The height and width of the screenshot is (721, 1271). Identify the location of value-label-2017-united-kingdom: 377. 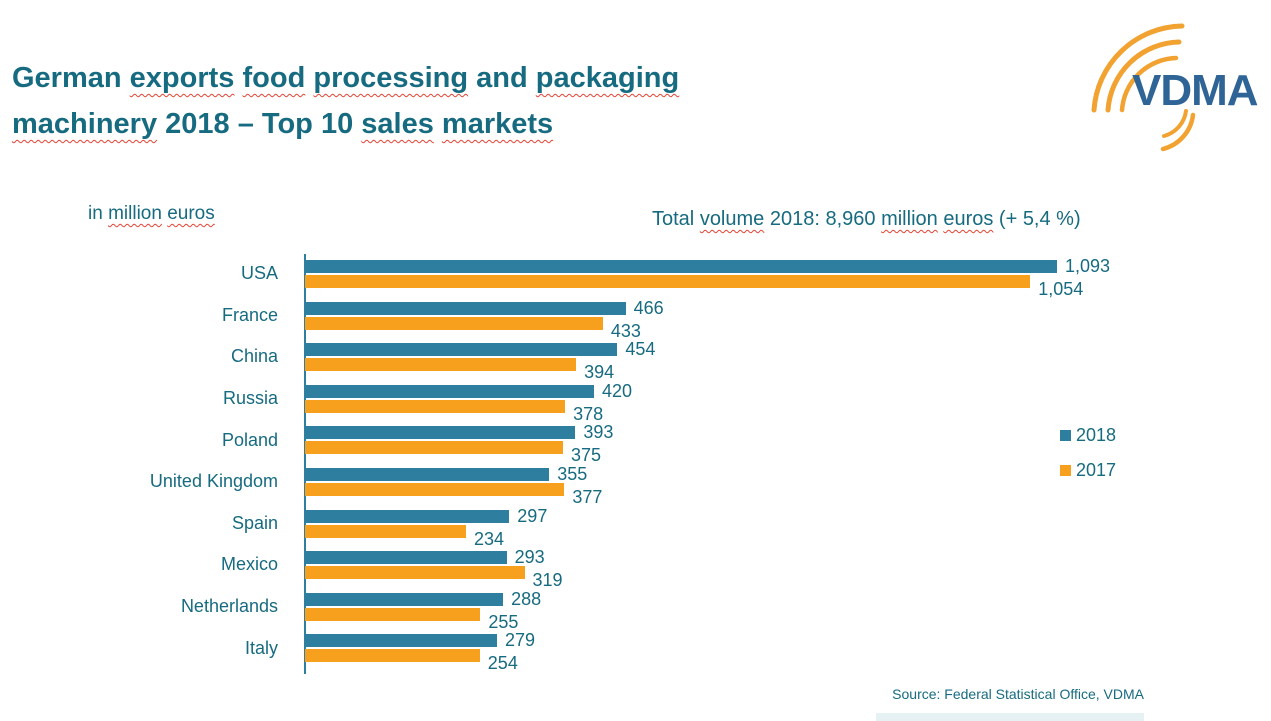
(587, 496).